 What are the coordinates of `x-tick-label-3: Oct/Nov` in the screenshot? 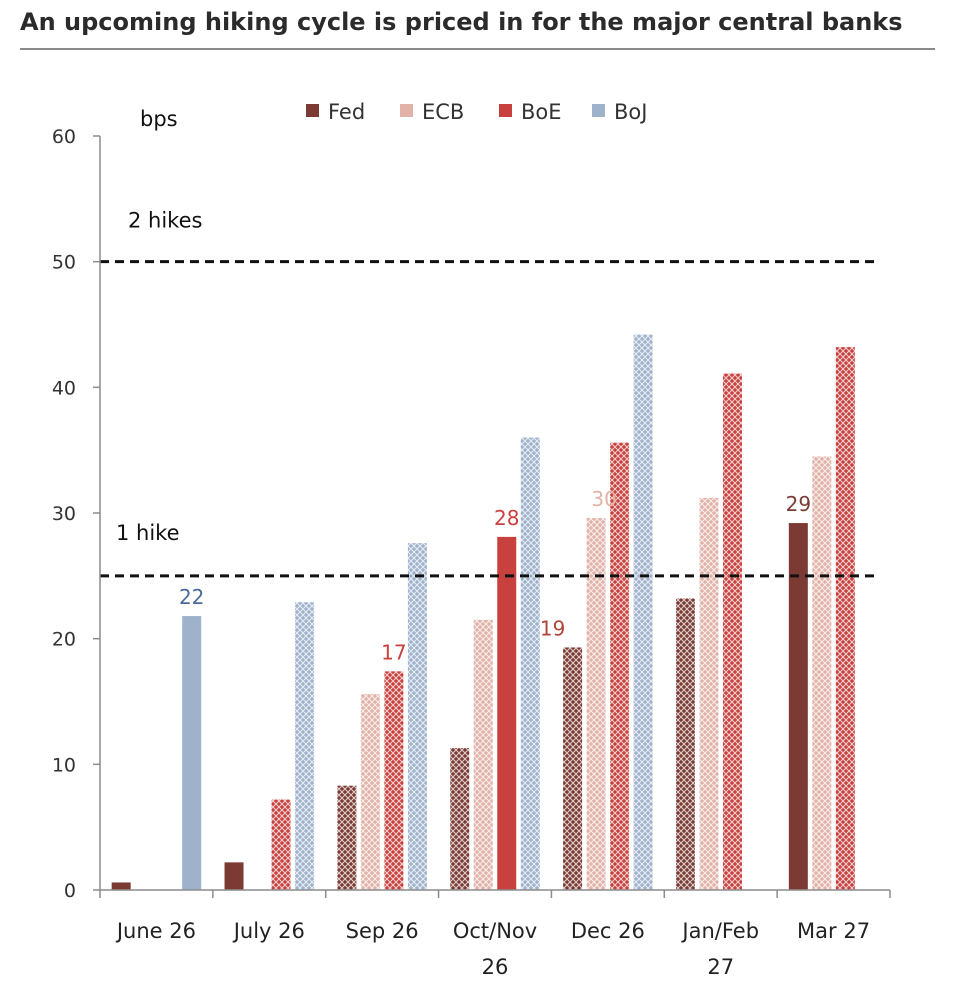 It's located at (495, 931).